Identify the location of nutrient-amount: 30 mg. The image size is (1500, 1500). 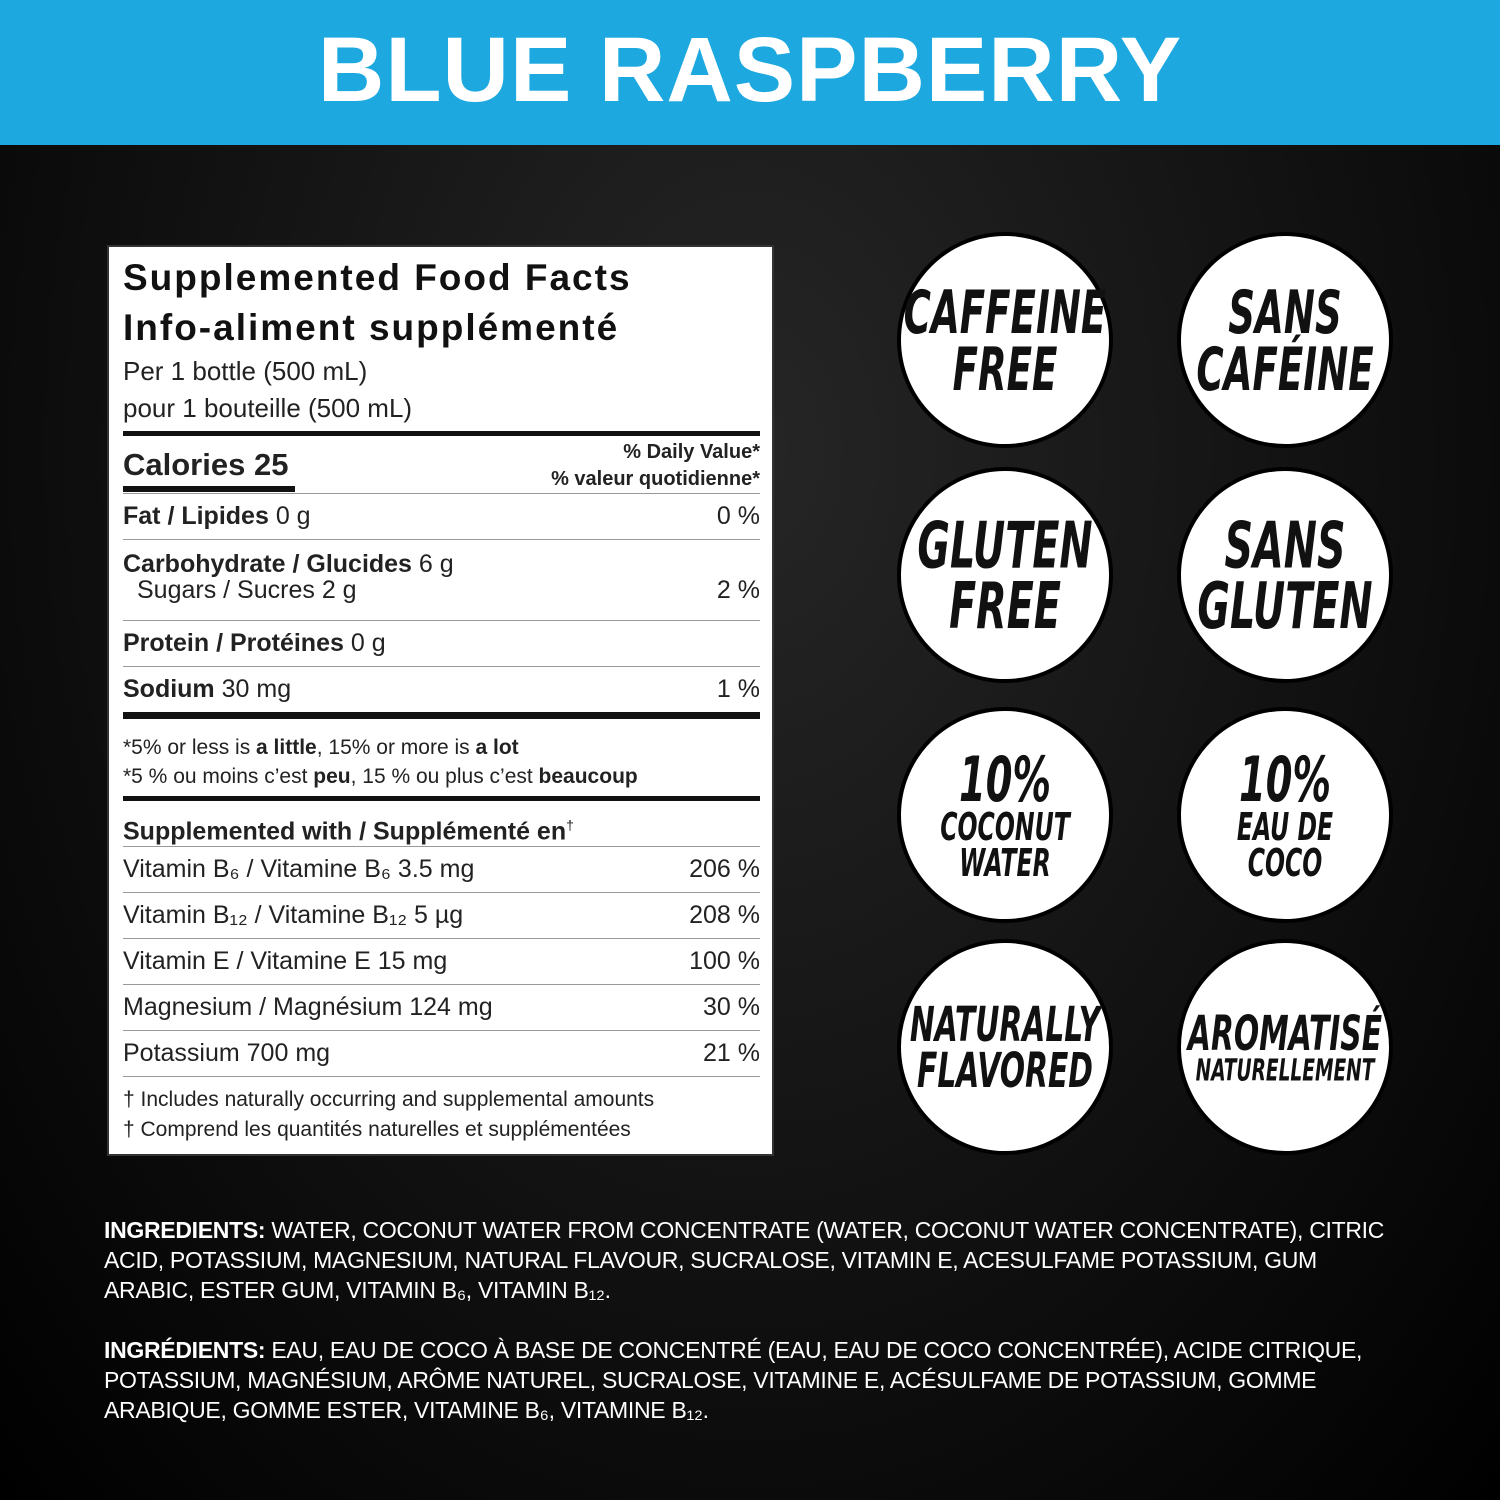
(256, 689).